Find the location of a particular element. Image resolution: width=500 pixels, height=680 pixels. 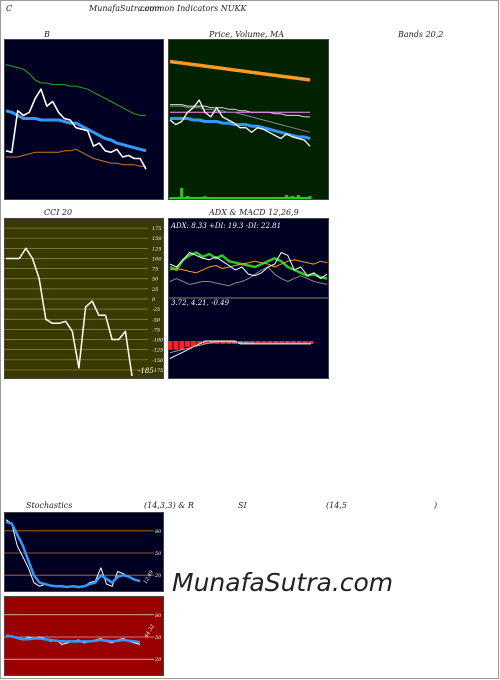

cci-background is located at coordinates (84, 298).